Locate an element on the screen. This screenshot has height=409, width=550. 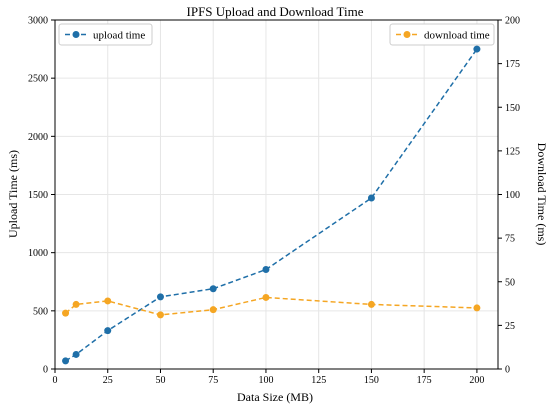
right-y-tick-label: 50 is located at coordinates (510, 282).